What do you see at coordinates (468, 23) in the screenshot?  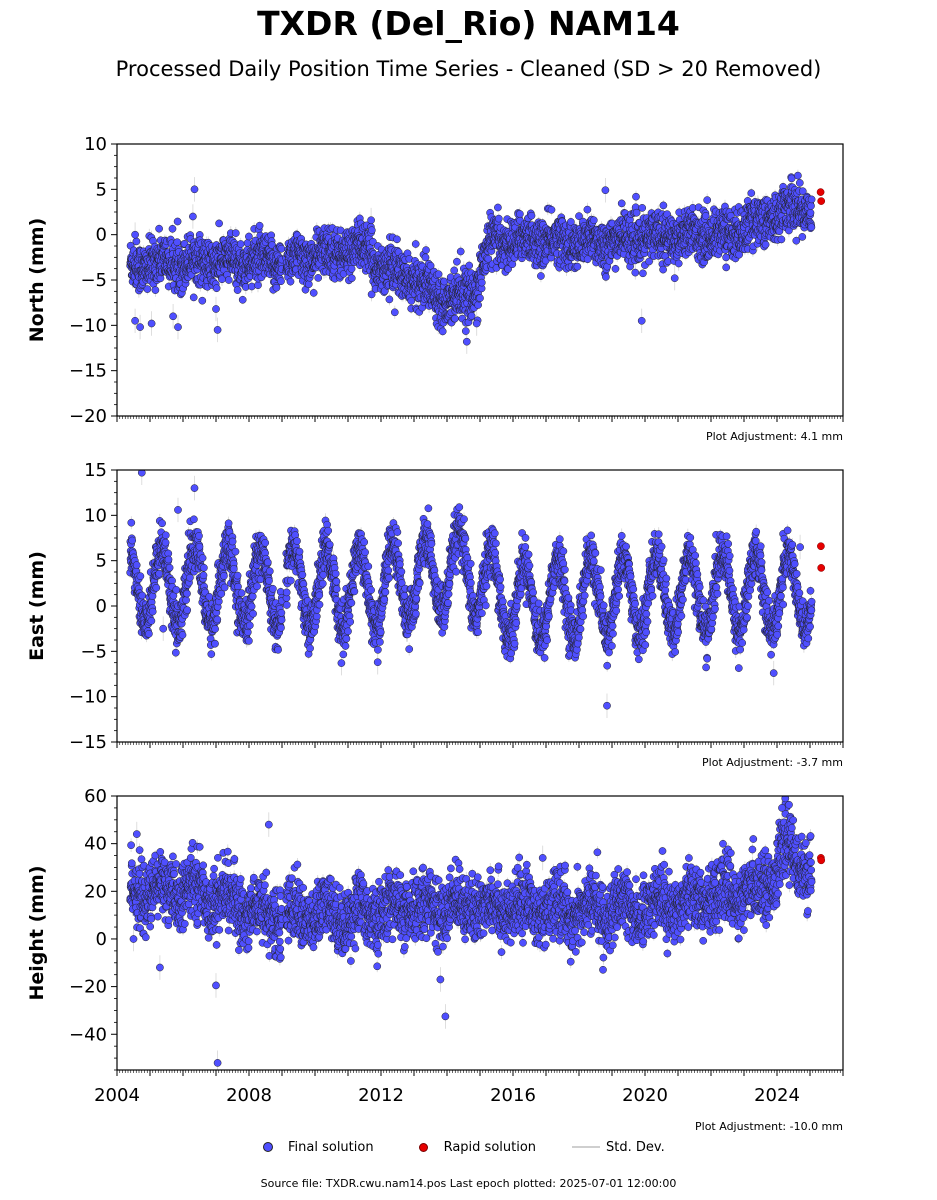 I see `figure-title: TXDR (Del_Rio) NAM14` at bounding box center [468, 23].